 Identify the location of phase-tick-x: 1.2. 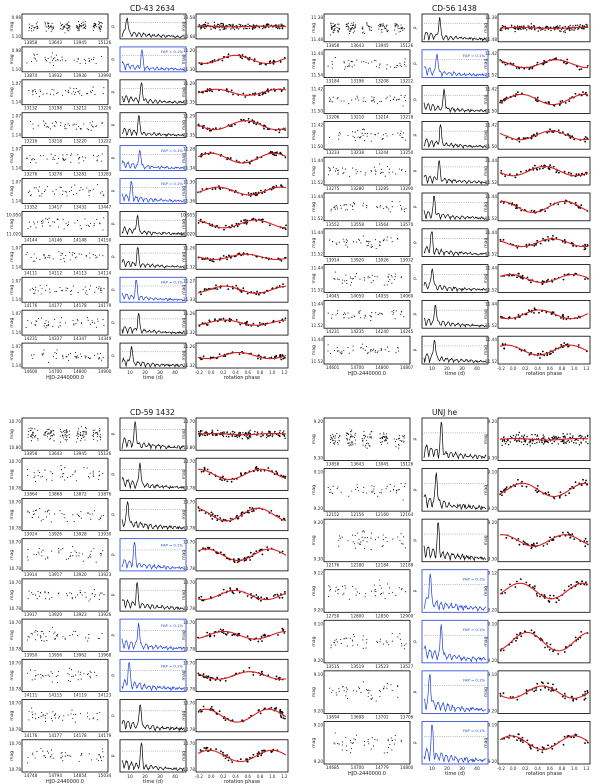
(586, 368).